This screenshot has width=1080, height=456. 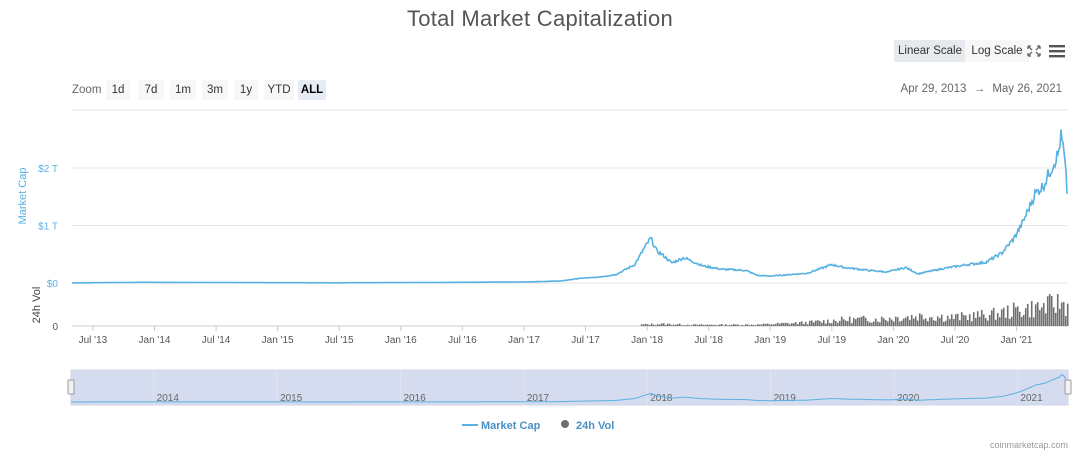 I want to click on y-tick-label: $1 T, so click(x=48, y=227).